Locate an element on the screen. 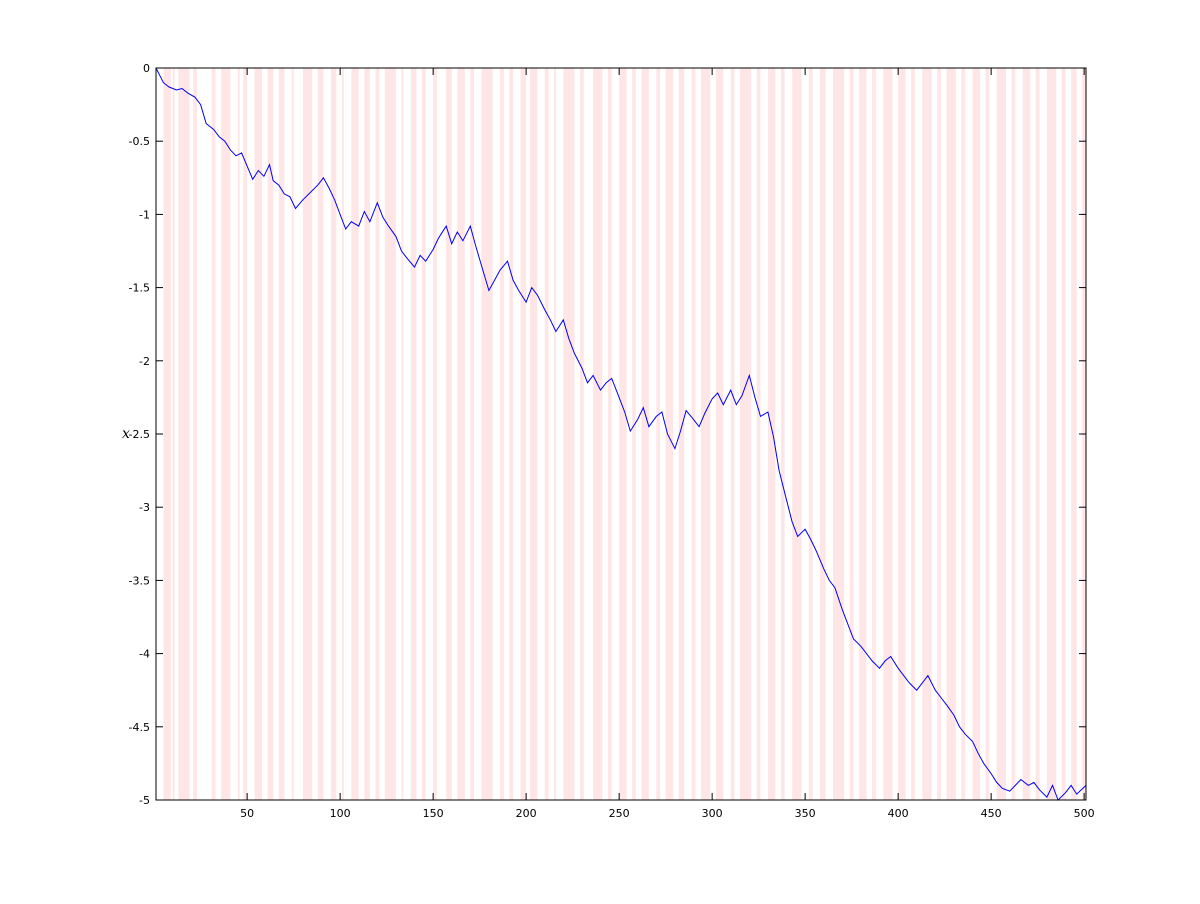 The height and width of the screenshot is (904, 1200). y-axis-label: x is located at coordinates (126, 434).